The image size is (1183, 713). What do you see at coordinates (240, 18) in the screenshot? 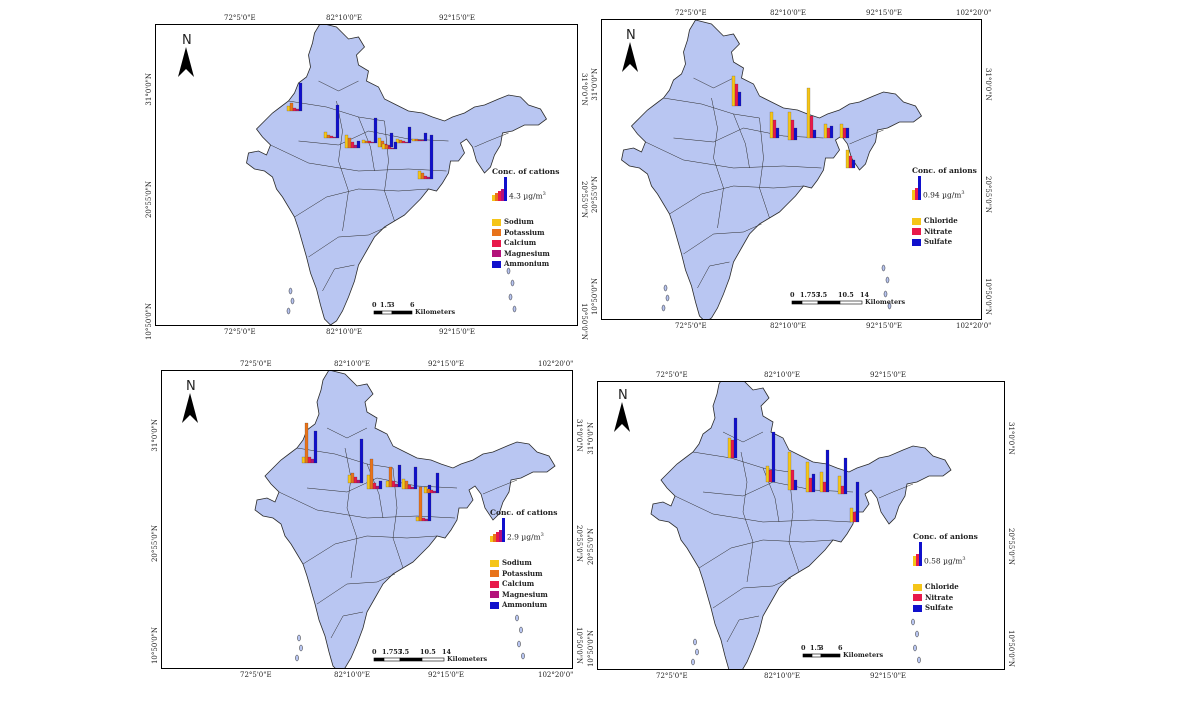
I see `tick-label-top: 72°5'0"E` at bounding box center [240, 18].